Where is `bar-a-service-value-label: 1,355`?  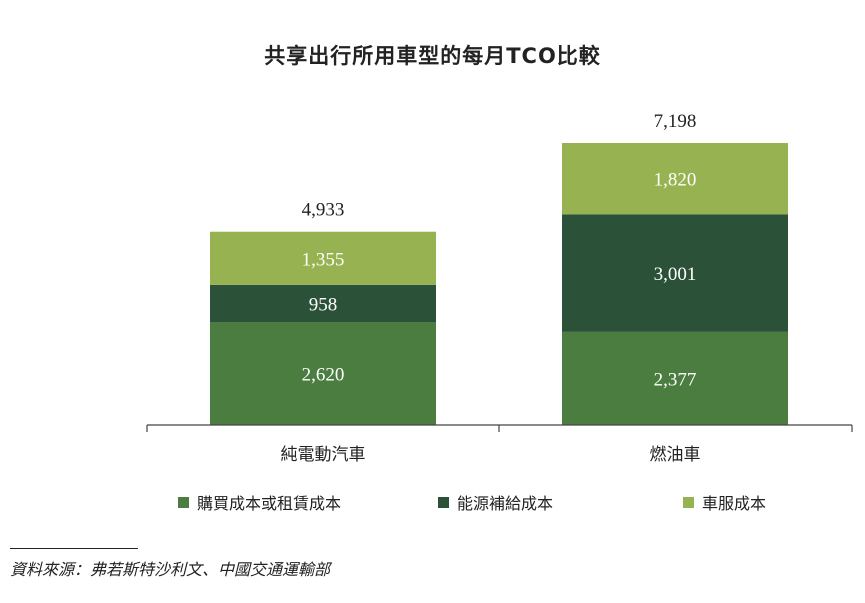 bar-a-service-value-label: 1,355 is located at coordinates (323, 259).